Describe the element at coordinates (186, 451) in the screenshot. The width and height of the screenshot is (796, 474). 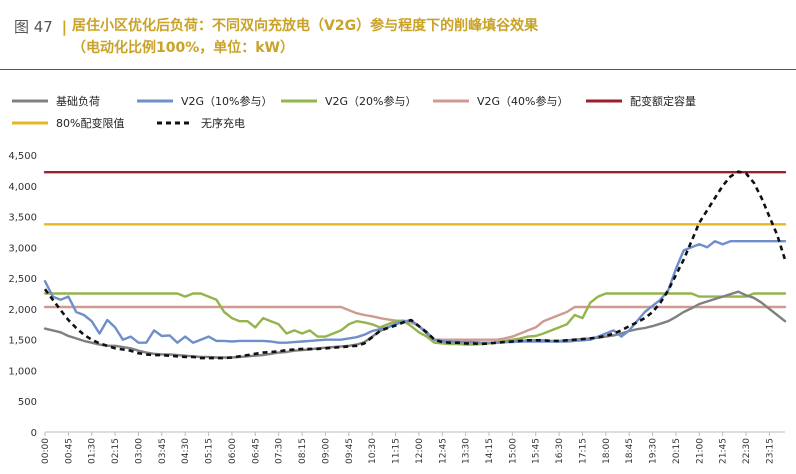
I see `x-tick-label: 04:30` at that location.